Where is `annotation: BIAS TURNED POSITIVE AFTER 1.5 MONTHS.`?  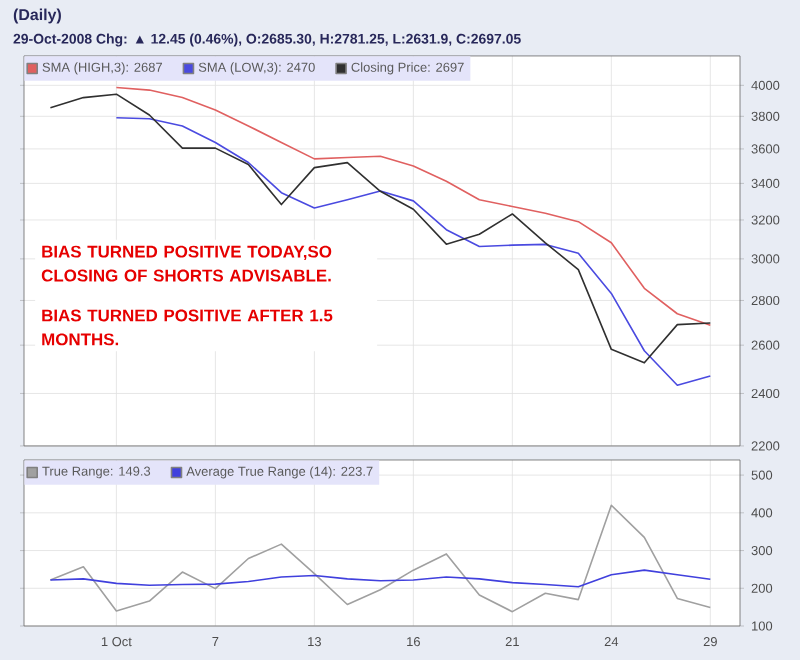 annotation: BIAS TURNED POSITIVE AFTER 1.5 MONTHS. is located at coordinates (187, 327).